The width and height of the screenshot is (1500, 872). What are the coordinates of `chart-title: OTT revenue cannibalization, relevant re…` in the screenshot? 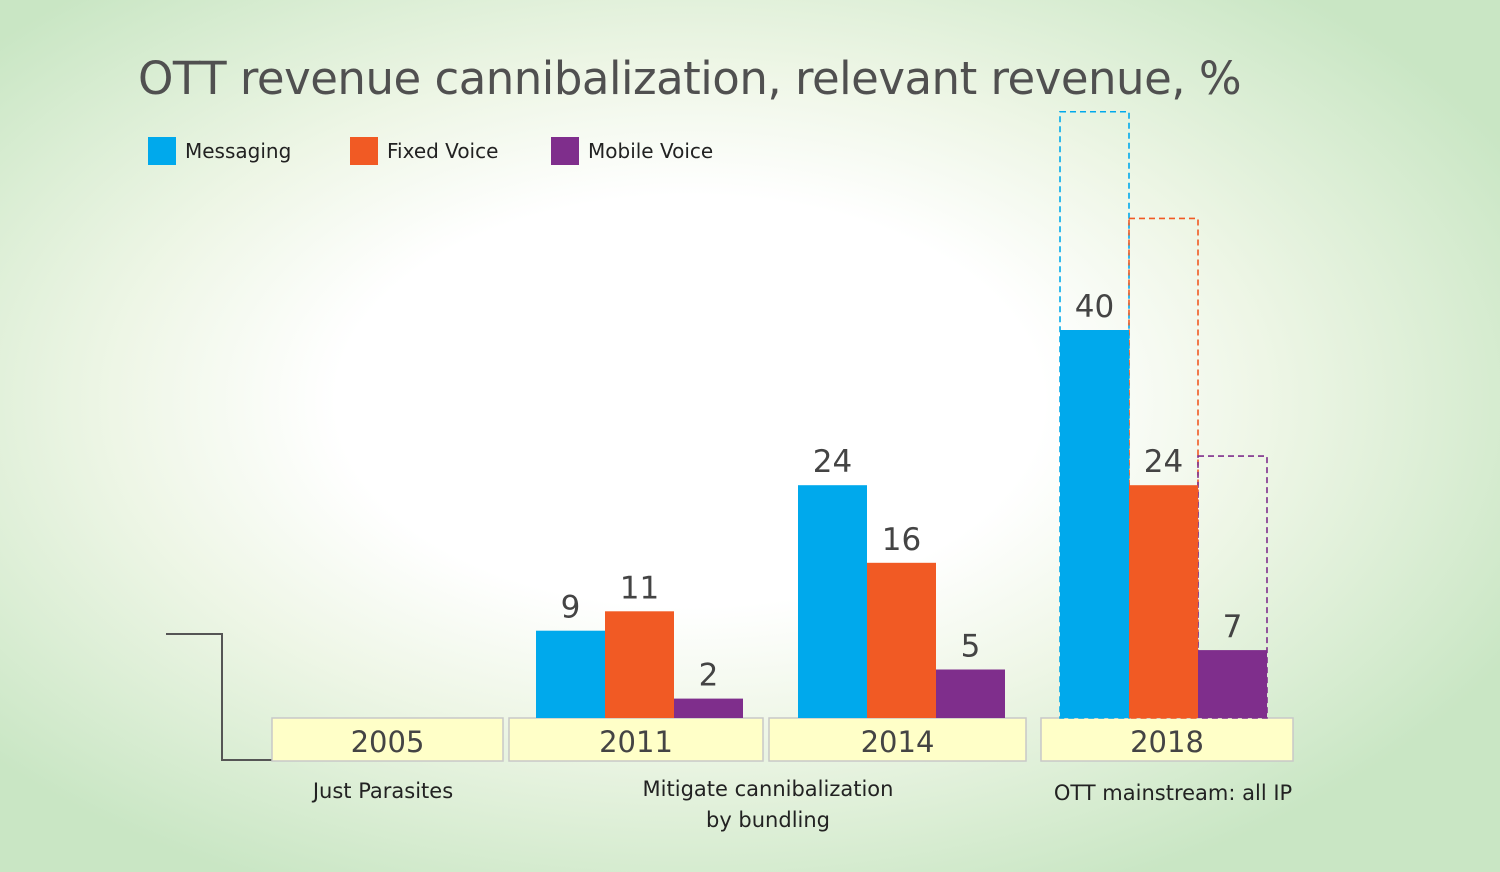 It's located at (690, 78).